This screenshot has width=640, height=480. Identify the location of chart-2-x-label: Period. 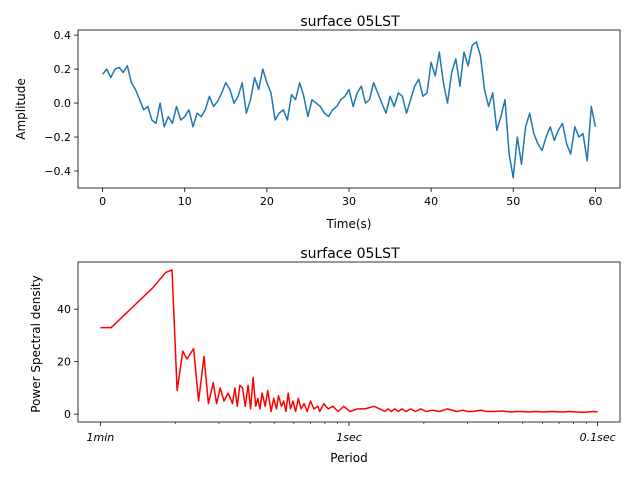
(348, 458).